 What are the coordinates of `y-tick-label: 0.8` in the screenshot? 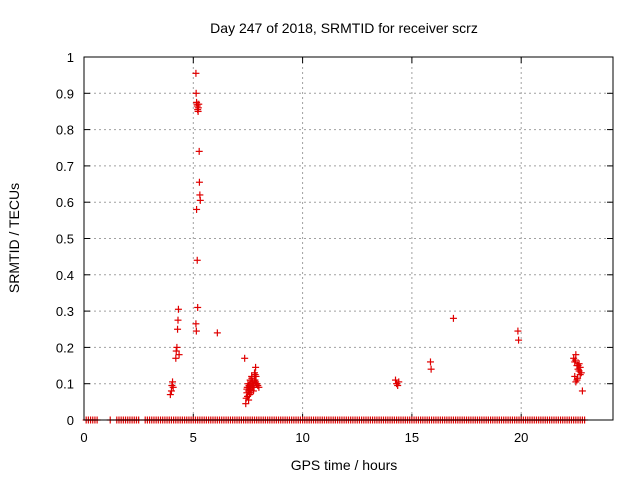 It's located at (65, 130).